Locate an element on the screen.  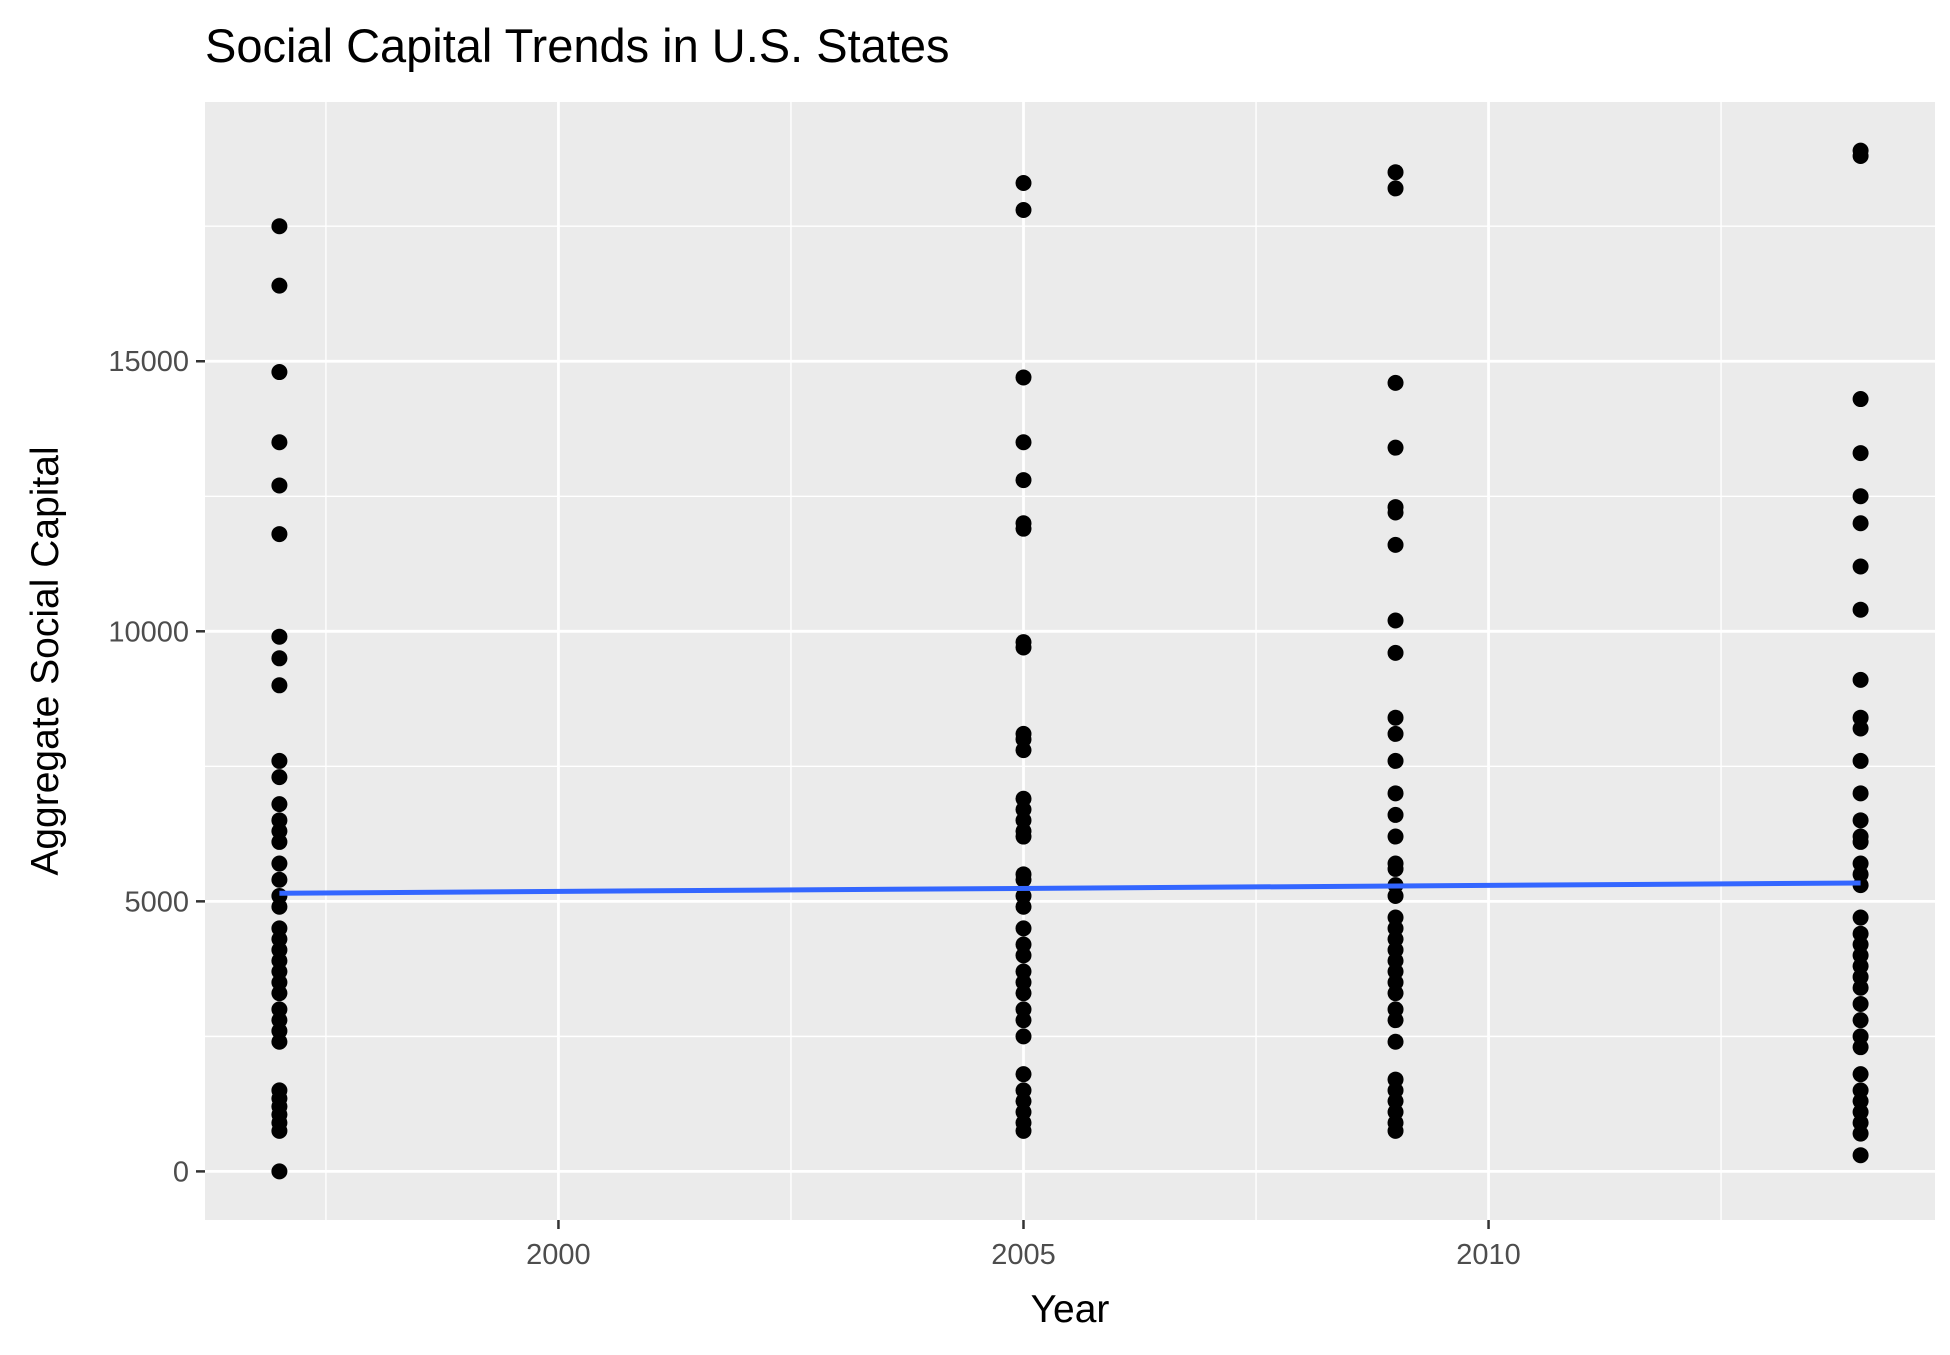
x-axis-title: Year is located at coordinates (1070, 1309).